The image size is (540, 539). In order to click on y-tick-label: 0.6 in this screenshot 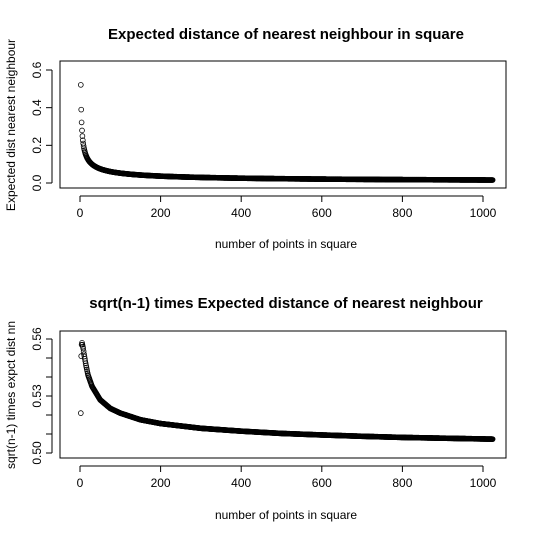, I will do `click(37, 69)`.